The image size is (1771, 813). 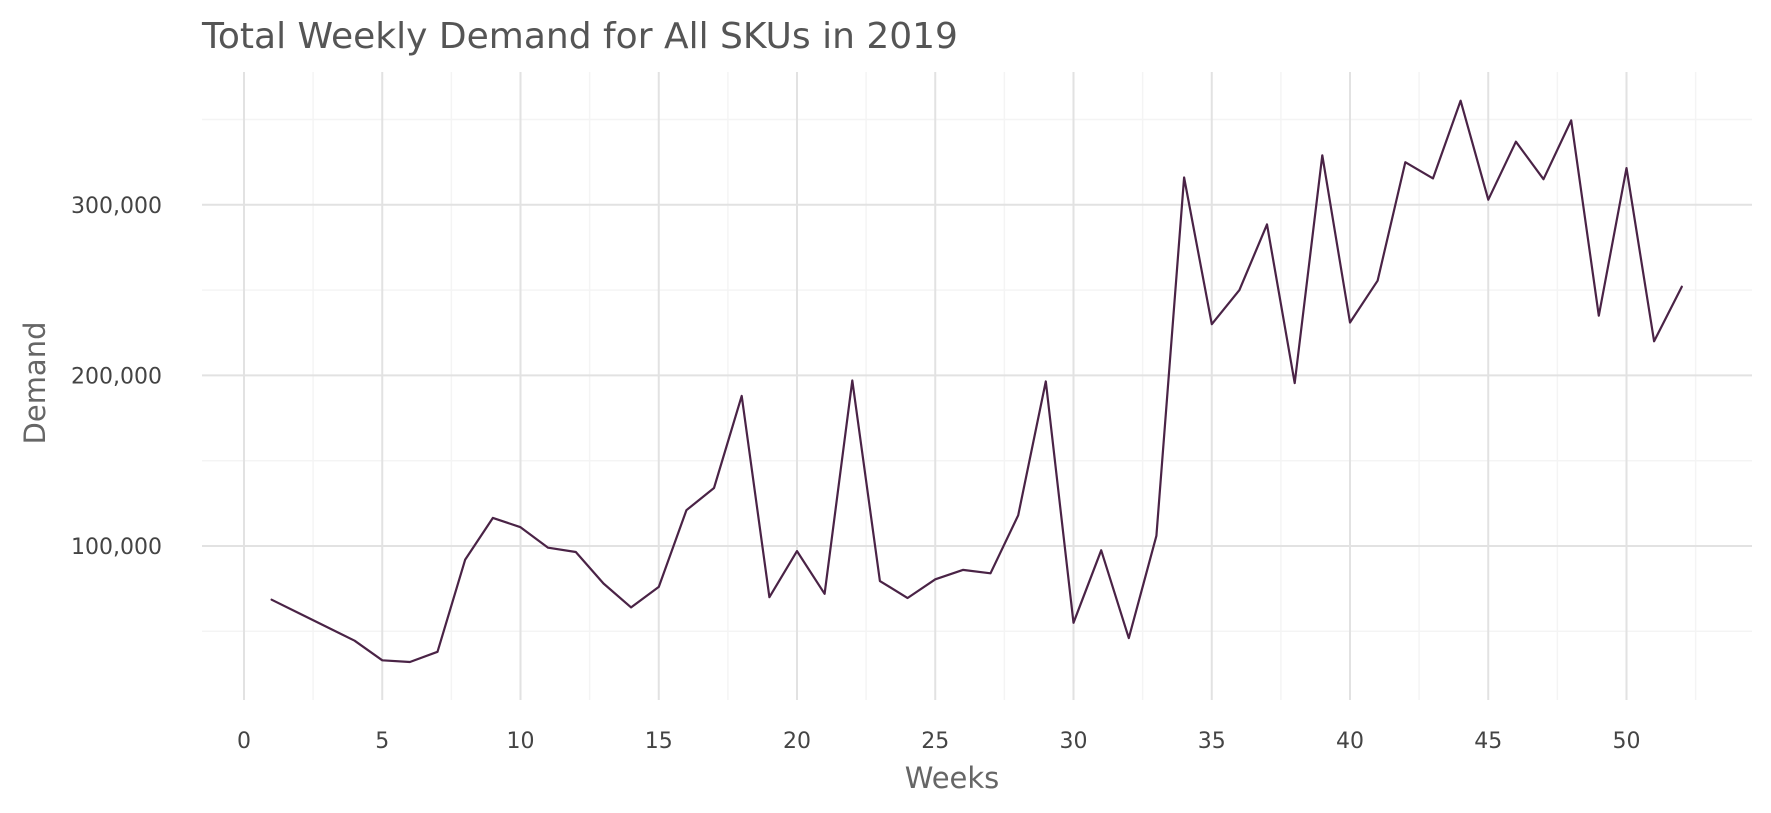 I want to click on x-tick-label: 0, so click(x=244, y=741).